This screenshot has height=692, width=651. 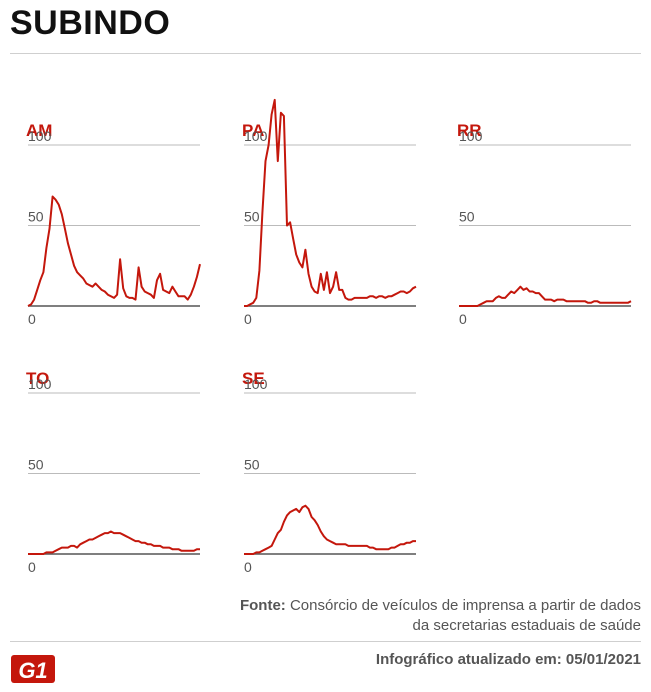 I want to click on chart-title: TO, so click(x=37, y=378).